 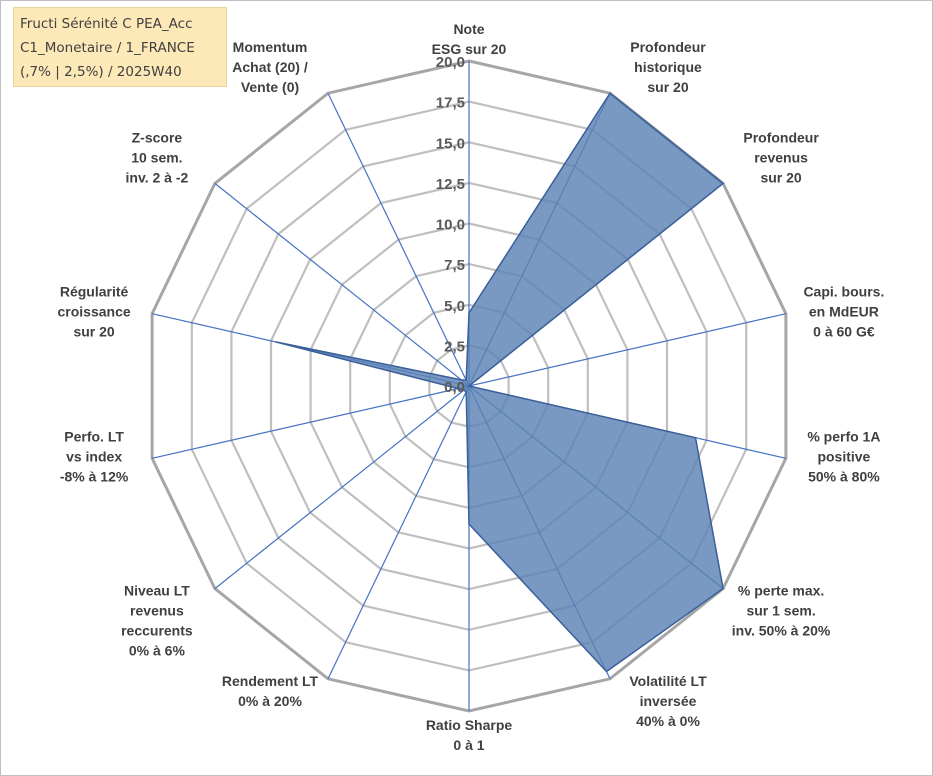 I want to click on tick-label: 10,0, so click(x=450, y=225).